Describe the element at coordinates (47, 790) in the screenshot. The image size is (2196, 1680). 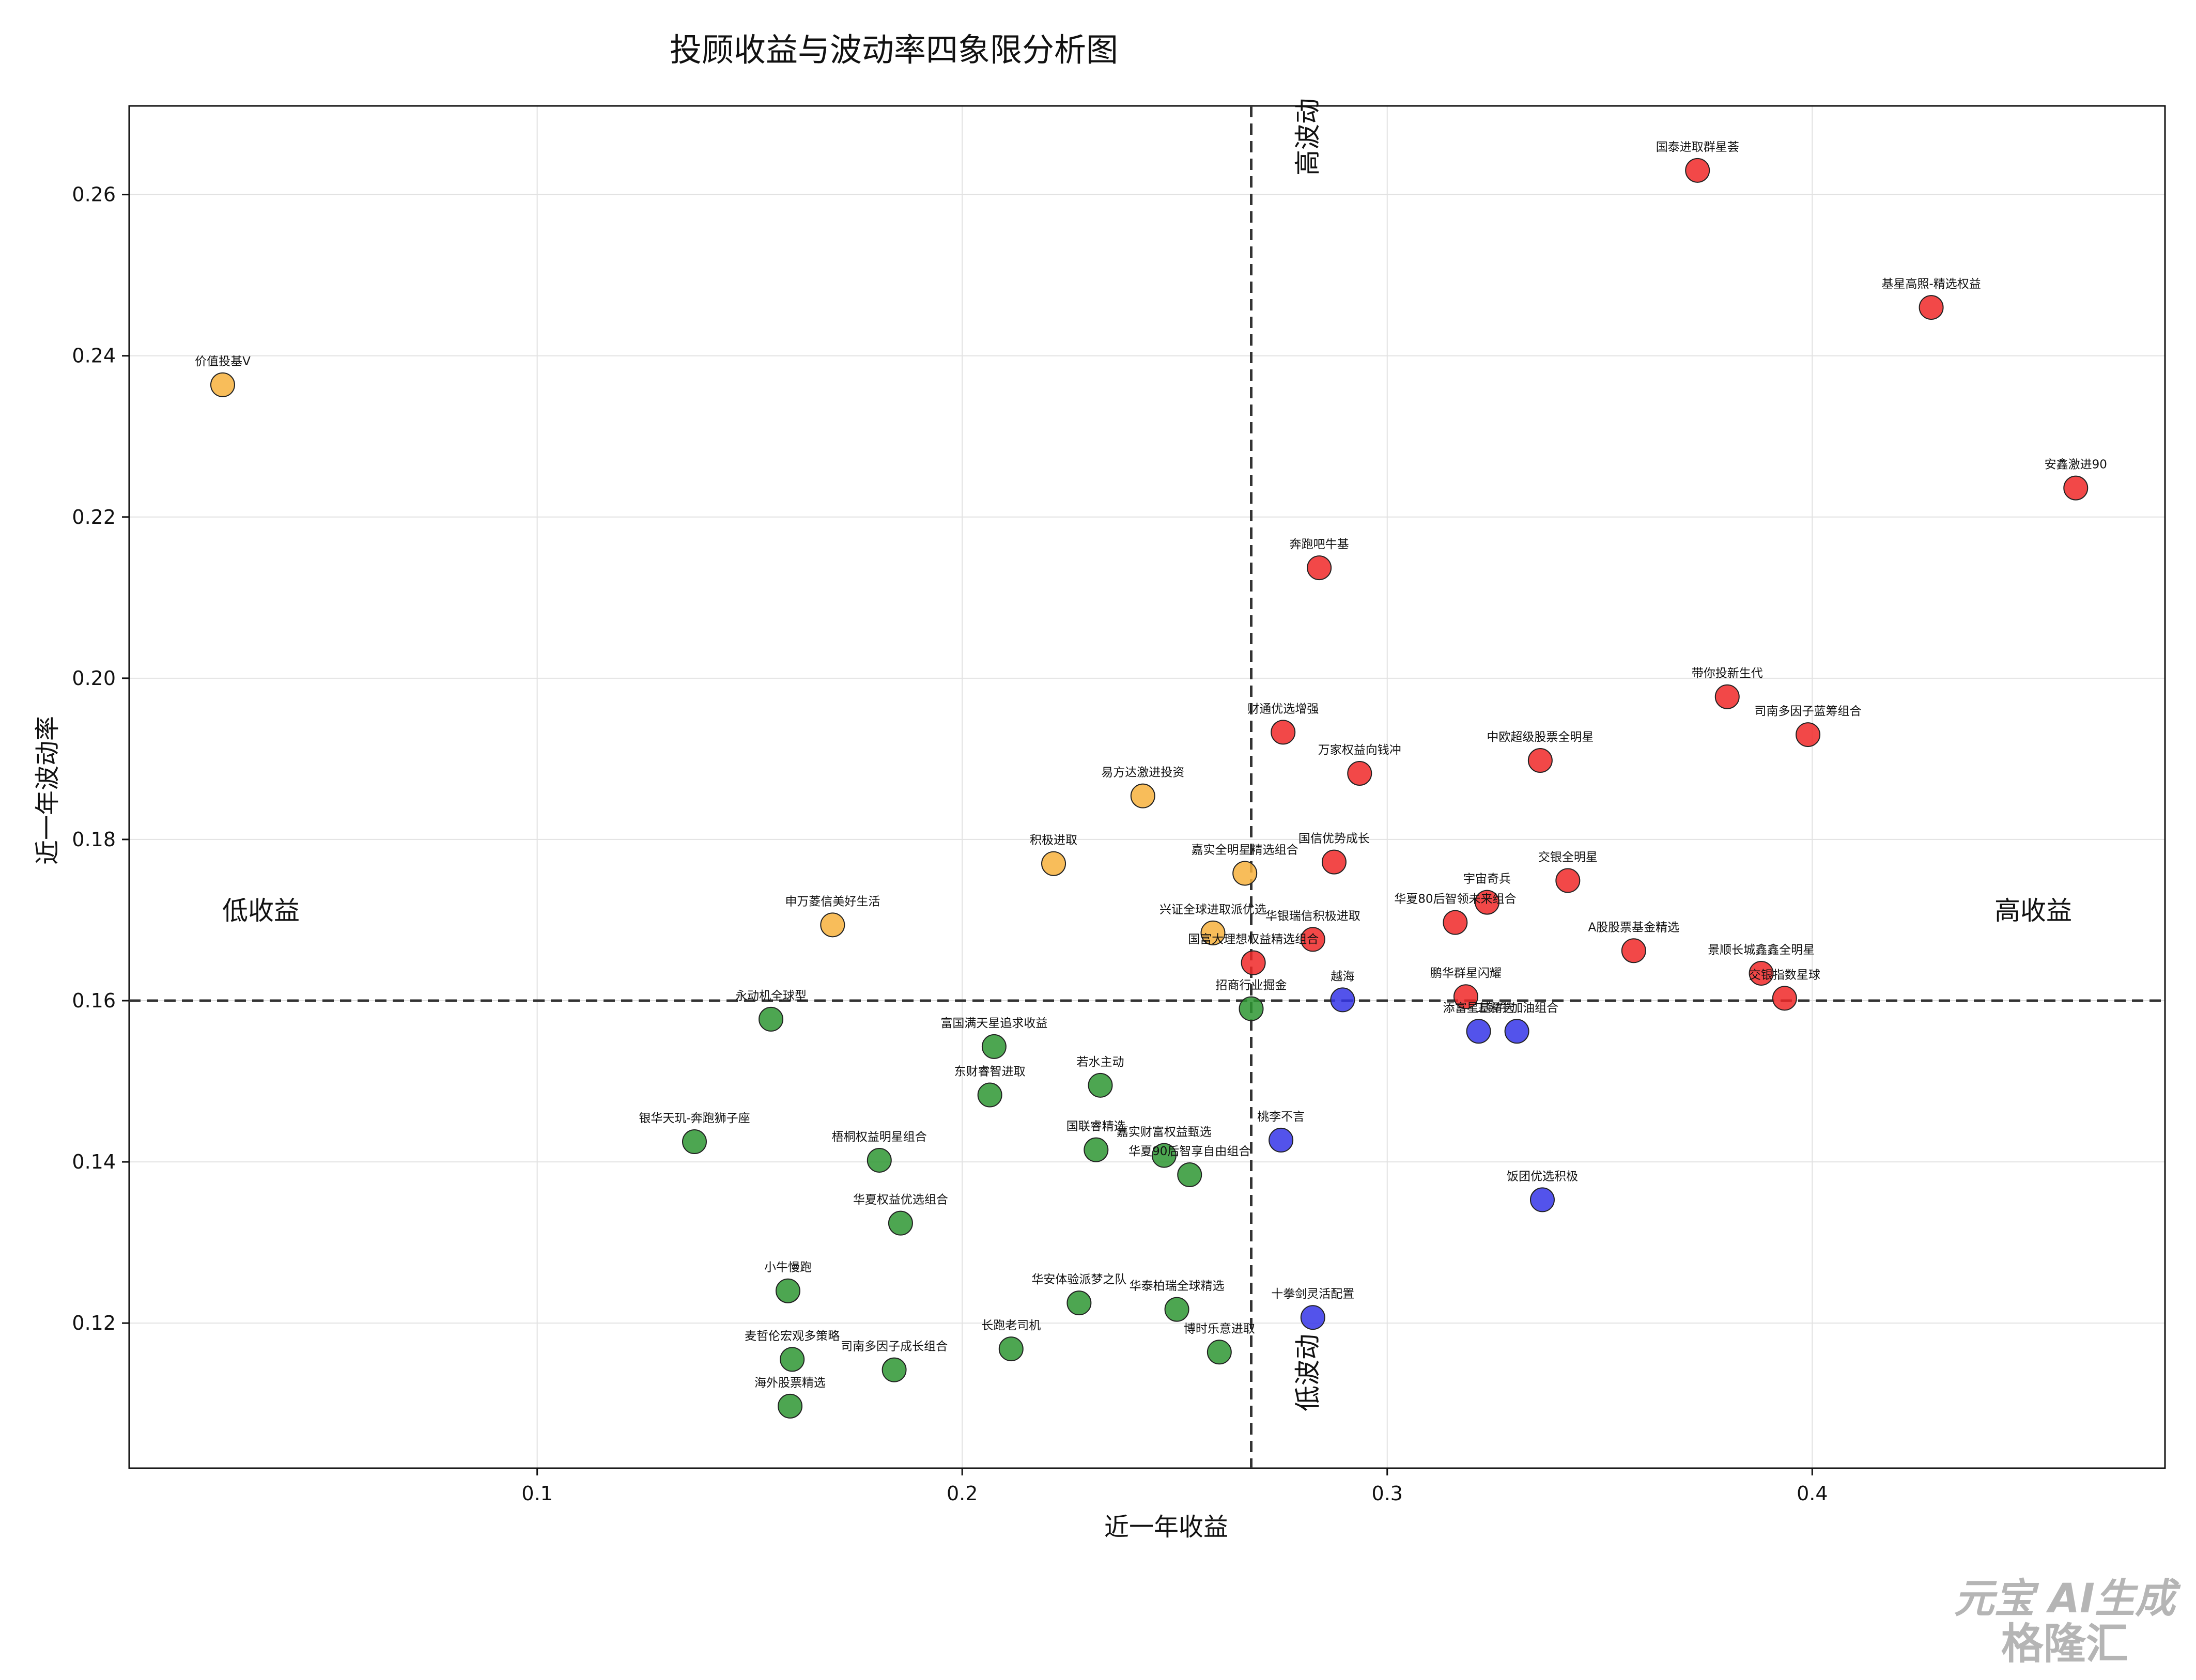
I see `y-axis-label: 近一年波动率` at that location.